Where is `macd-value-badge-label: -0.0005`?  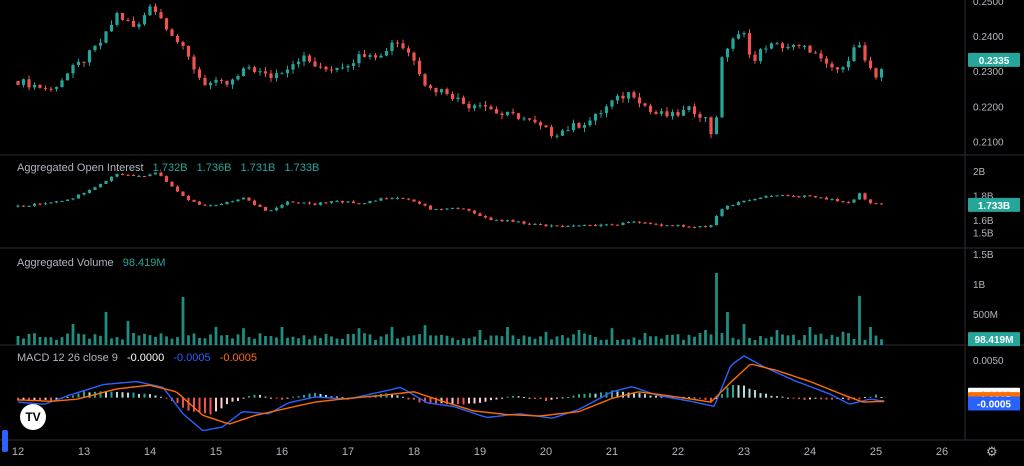
macd-value-badge-label: -0.0005 is located at coordinates (994, 405).